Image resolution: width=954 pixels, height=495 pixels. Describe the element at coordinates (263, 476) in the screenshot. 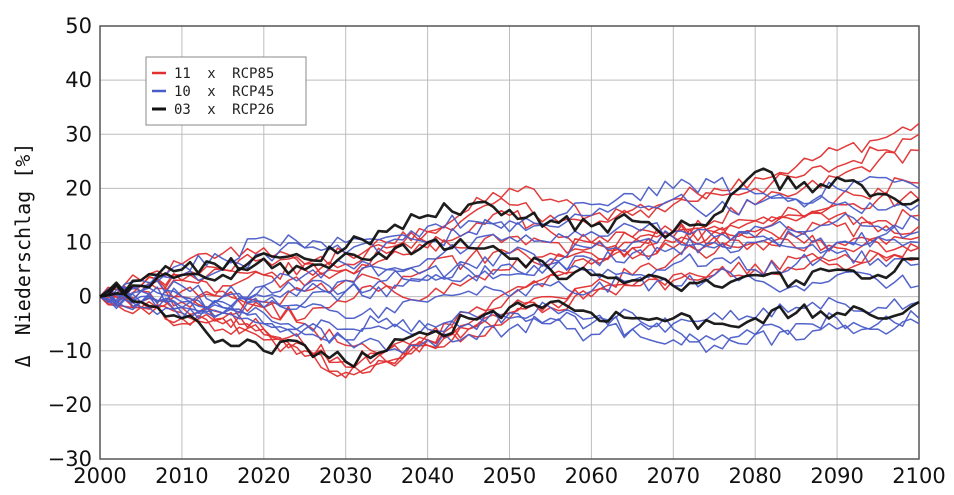

I see `x-tick-label: 2020` at that location.